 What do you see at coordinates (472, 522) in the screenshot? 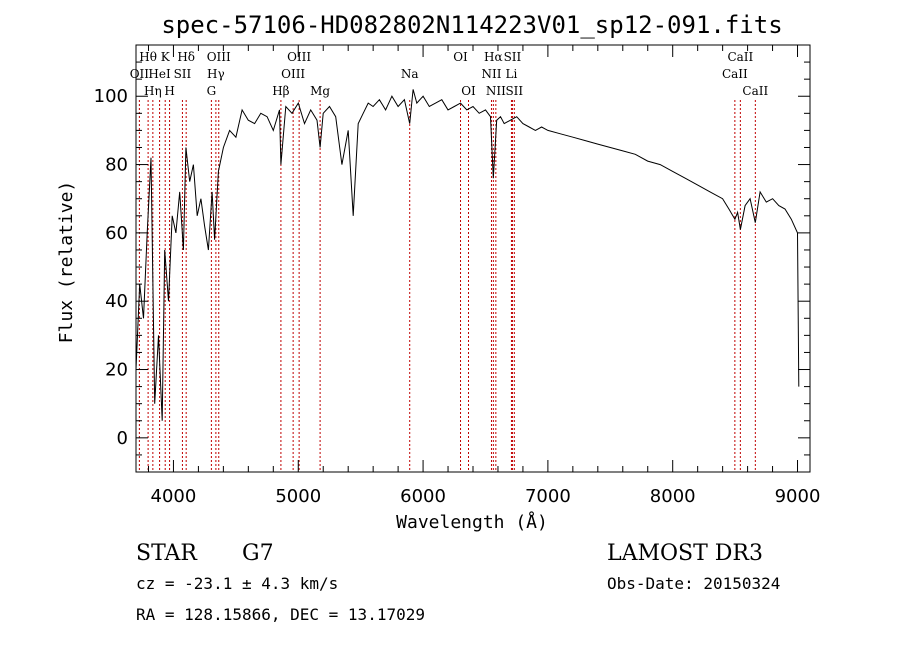
I see `x-axis-label: Wavelength (Å)` at bounding box center [472, 522].